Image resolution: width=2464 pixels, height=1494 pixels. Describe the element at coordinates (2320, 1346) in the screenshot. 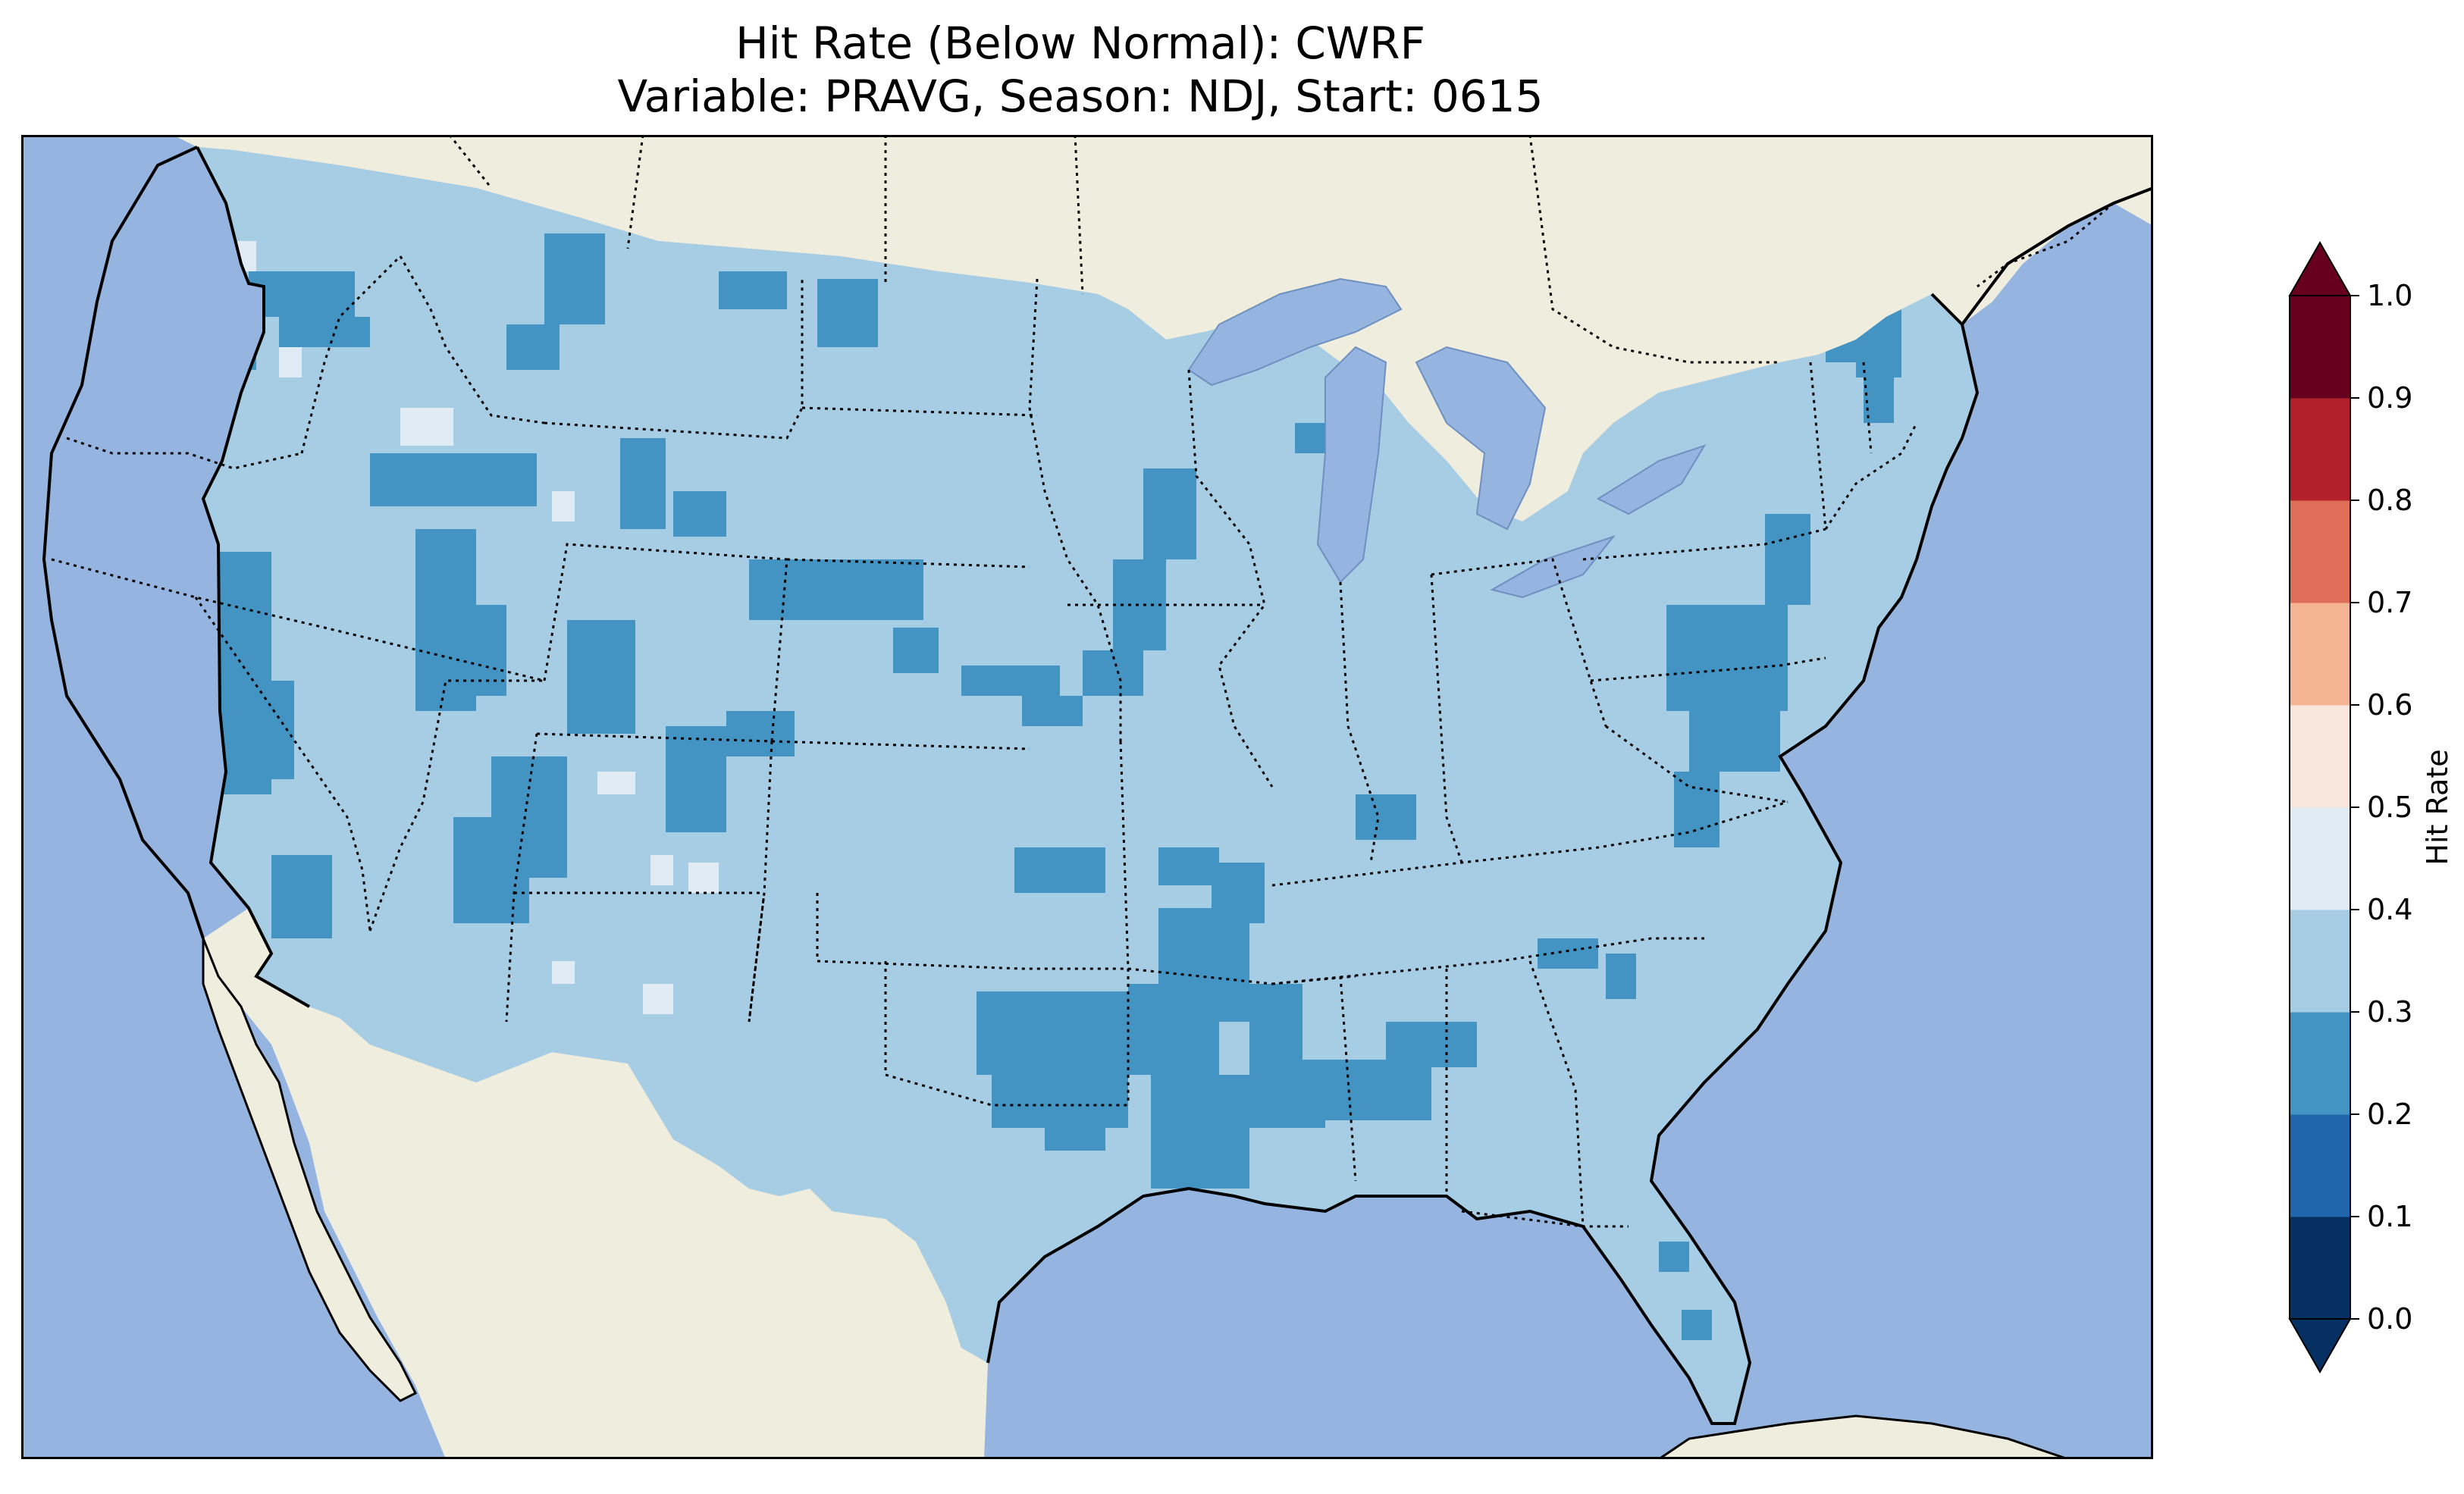

I see `colorbar-extend-low` at that location.